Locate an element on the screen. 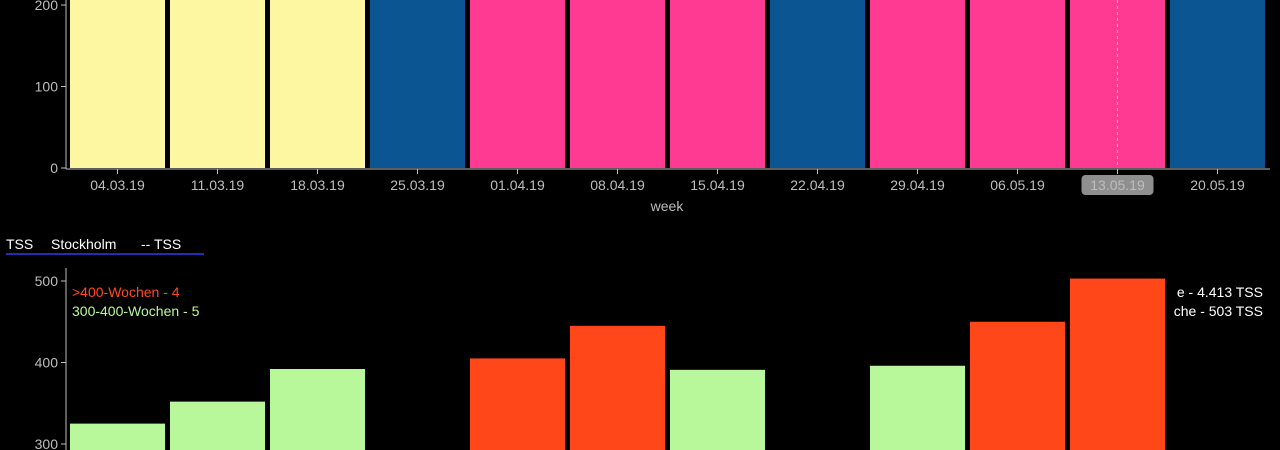 The image size is (1280, 450). stat-300-400: 300-400-Wochen - 5 is located at coordinates (136, 311).